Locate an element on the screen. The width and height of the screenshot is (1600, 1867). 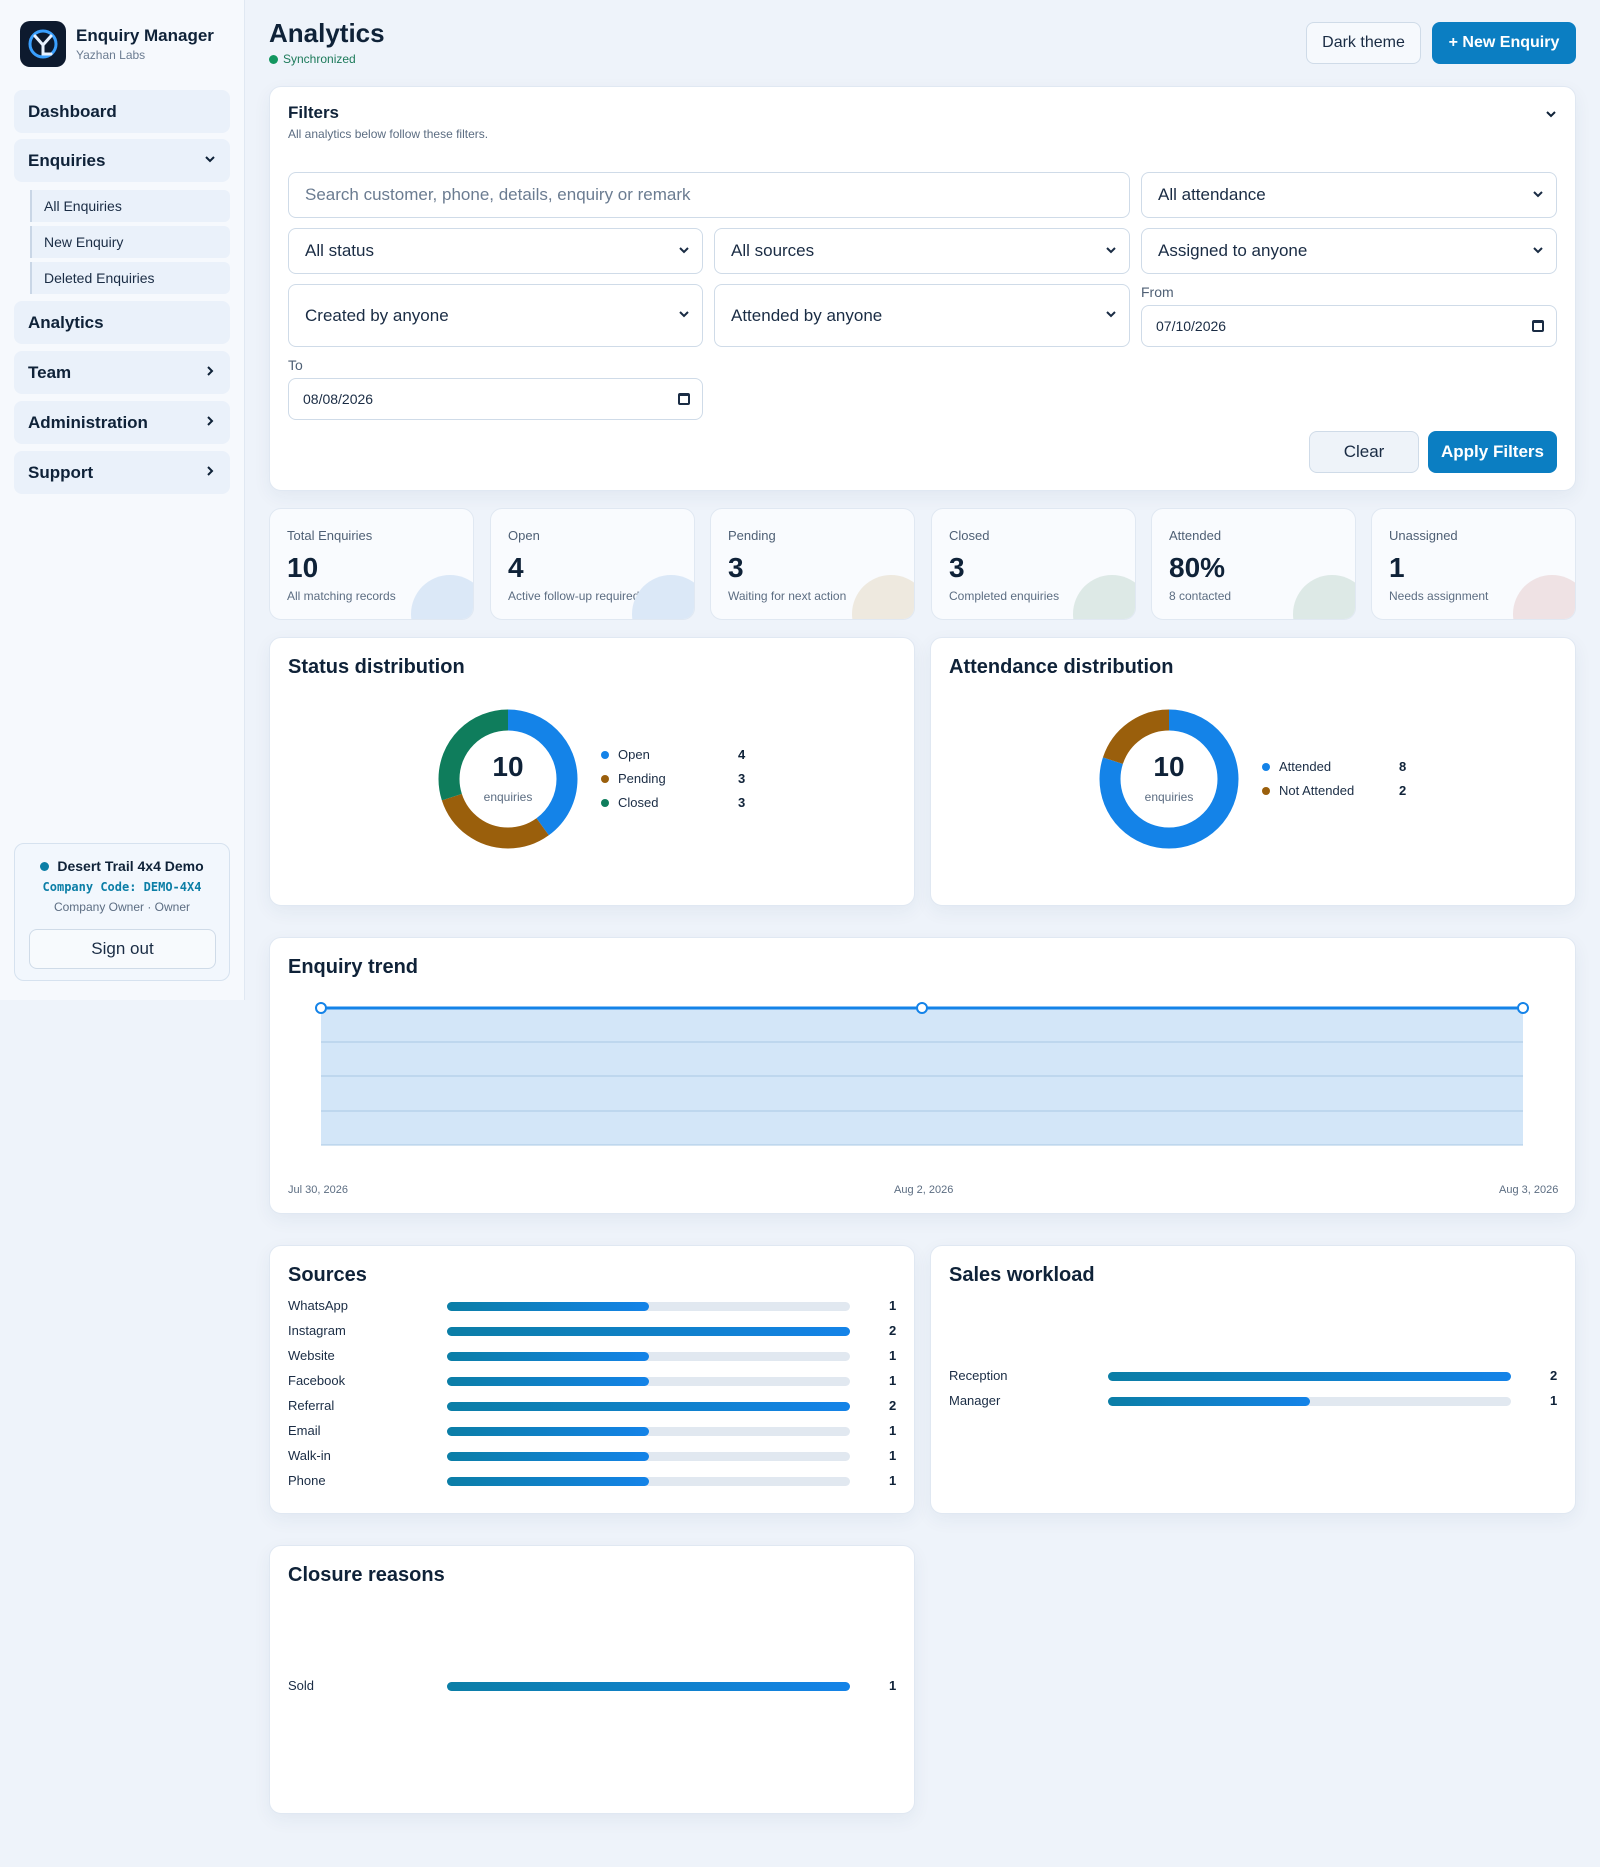
stat-label: Total Enquiries is located at coordinates (330, 535).